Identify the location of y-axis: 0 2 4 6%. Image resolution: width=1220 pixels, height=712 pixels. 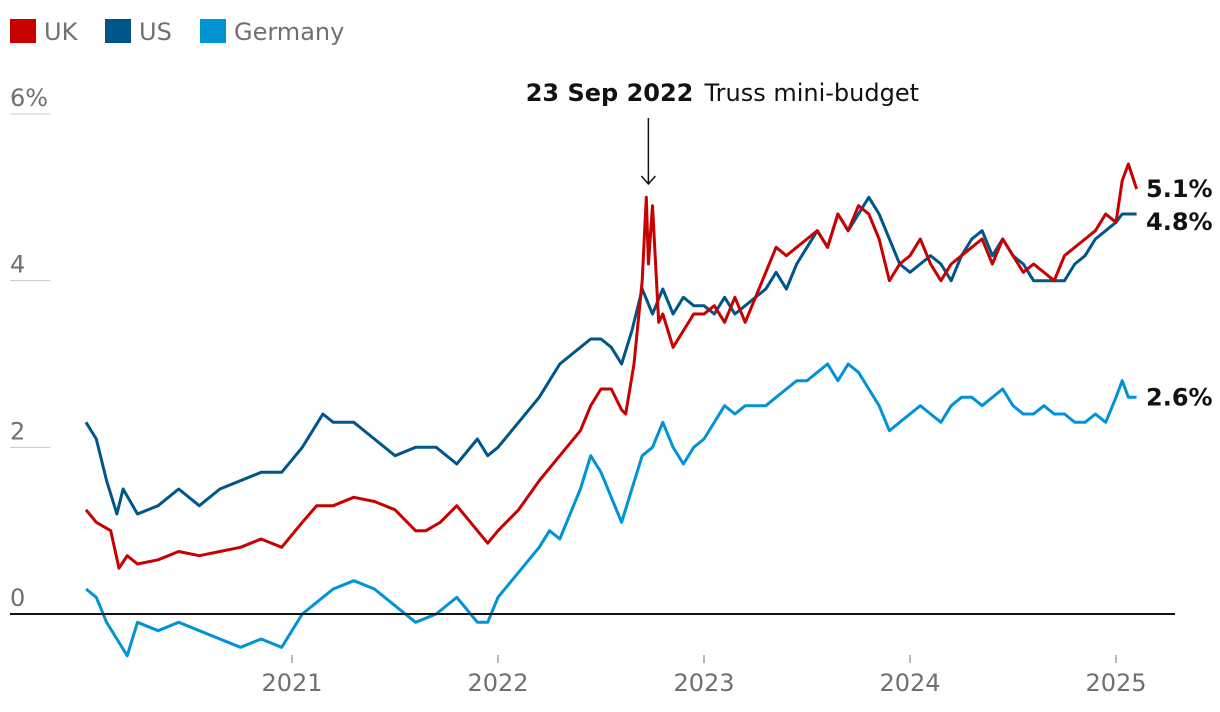
(30, 348).